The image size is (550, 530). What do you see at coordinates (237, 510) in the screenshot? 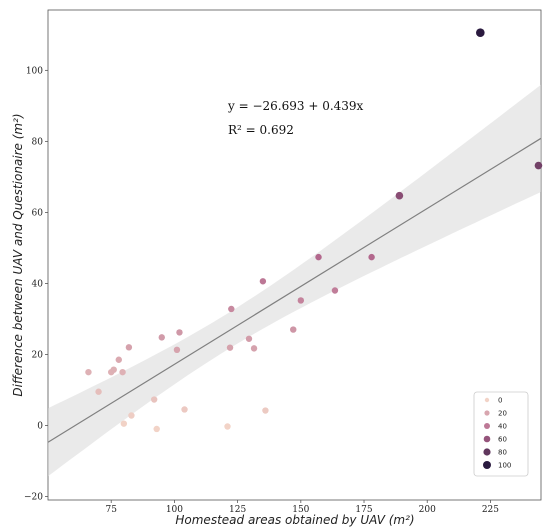
I see `x-tick-label: 125` at bounding box center [237, 510].